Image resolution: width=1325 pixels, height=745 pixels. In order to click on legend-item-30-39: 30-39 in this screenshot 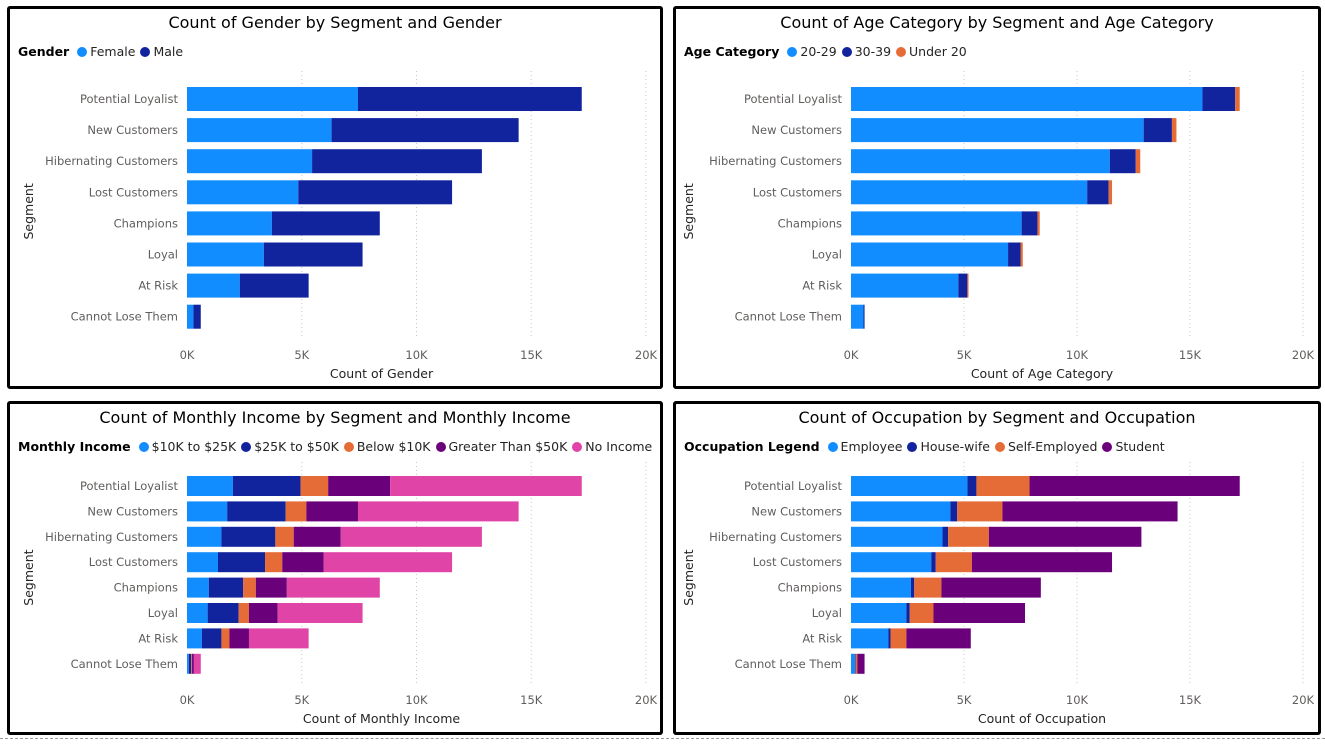, I will do `click(866, 51)`.